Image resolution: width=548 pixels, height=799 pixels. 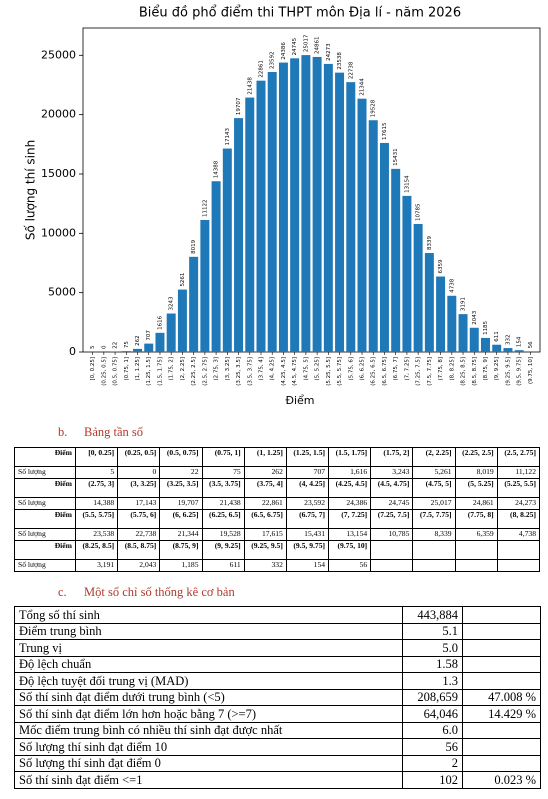 What do you see at coordinates (306, 43) in the screenshot?
I see `value-label: 25017` at bounding box center [306, 43].